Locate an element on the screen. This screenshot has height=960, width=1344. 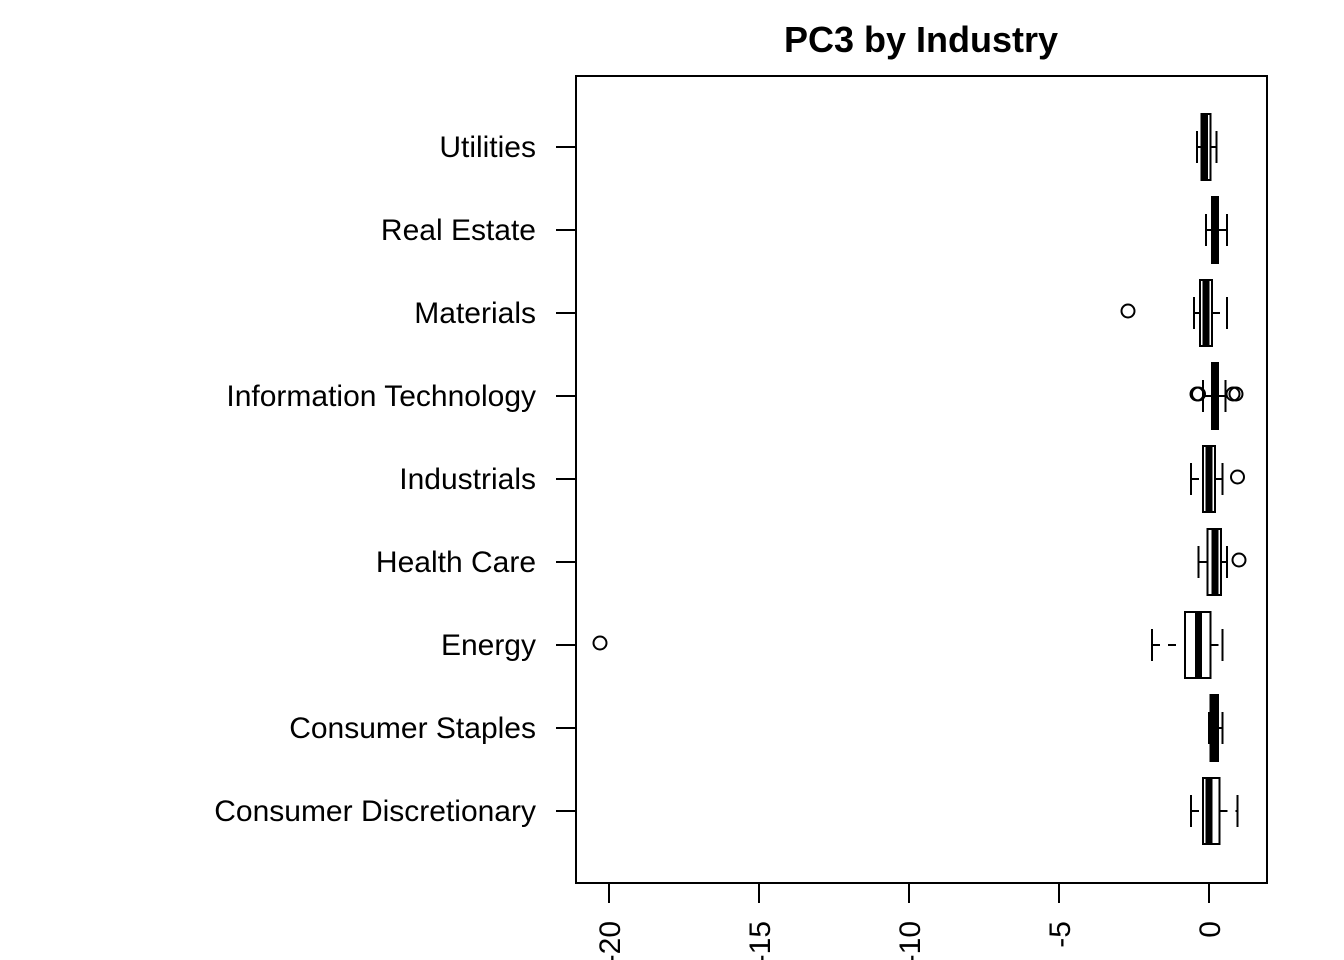
x-axis: -20 -15 -10 -5 0 is located at coordinates (910, 921).